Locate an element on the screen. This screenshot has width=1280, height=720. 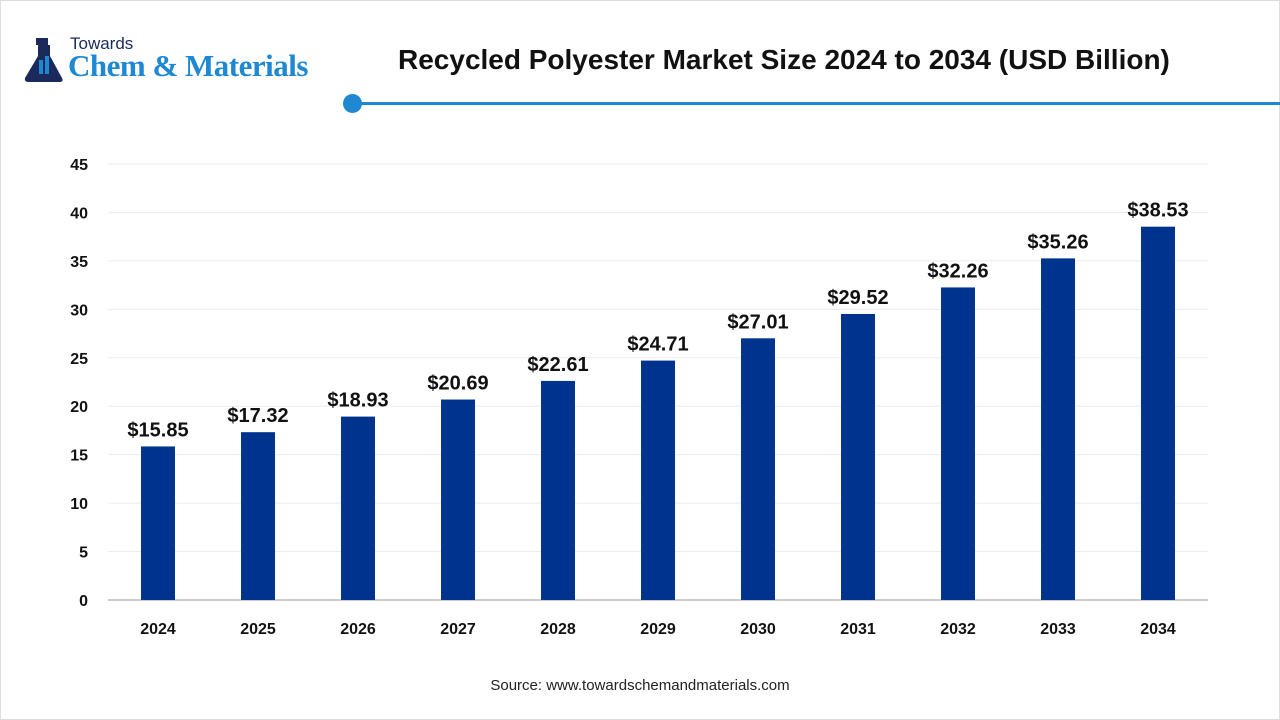
source-note: Source: www.towardschemandmaterials.com is located at coordinates (640, 685).